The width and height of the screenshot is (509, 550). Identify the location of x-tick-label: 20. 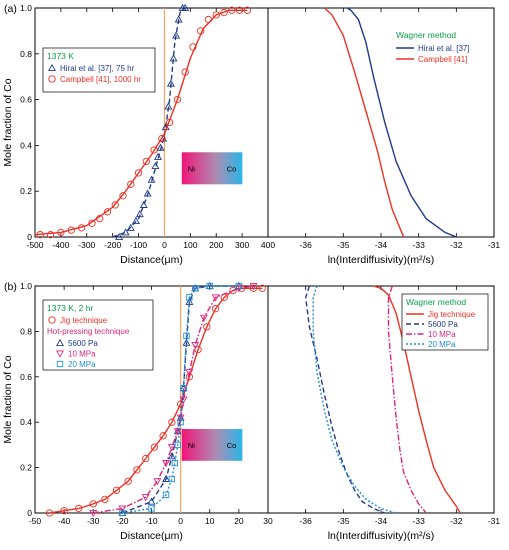
(239, 521).